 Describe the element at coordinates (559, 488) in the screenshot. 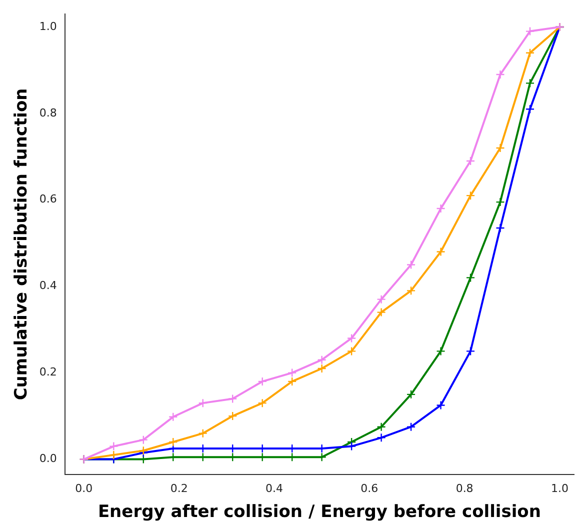

I see `x-tick-label: 1.0` at that location.